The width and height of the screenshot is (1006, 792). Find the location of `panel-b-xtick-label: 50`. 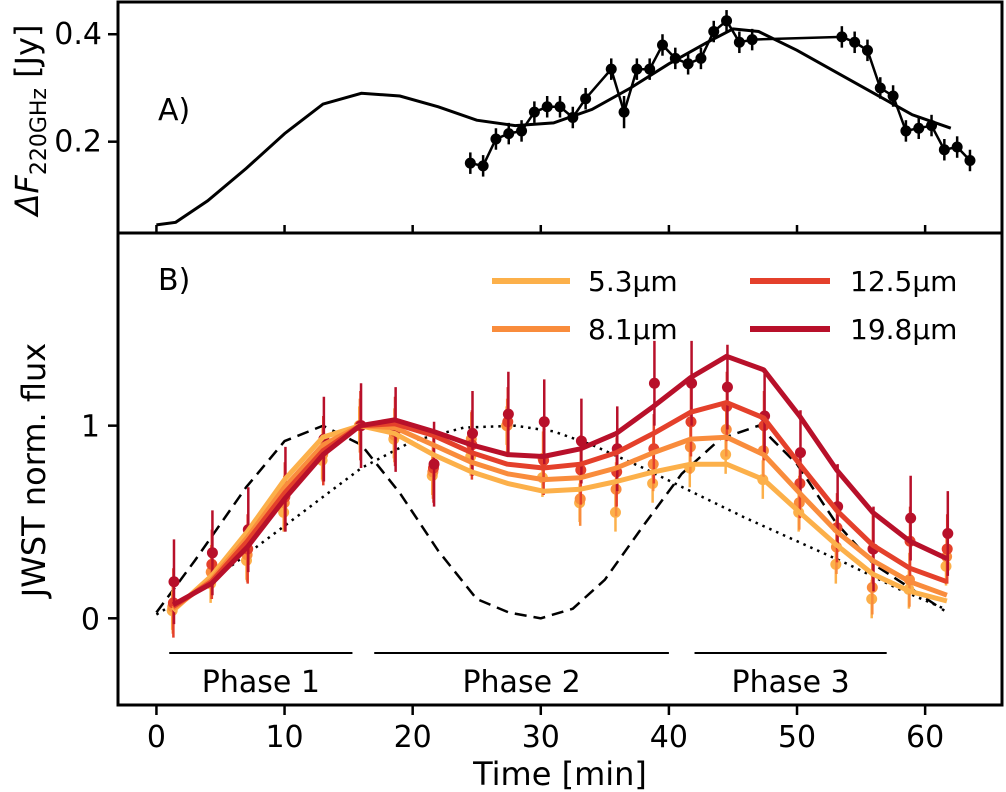

panel-b-xtick-label: 50 is located at coordinates (797, 737).